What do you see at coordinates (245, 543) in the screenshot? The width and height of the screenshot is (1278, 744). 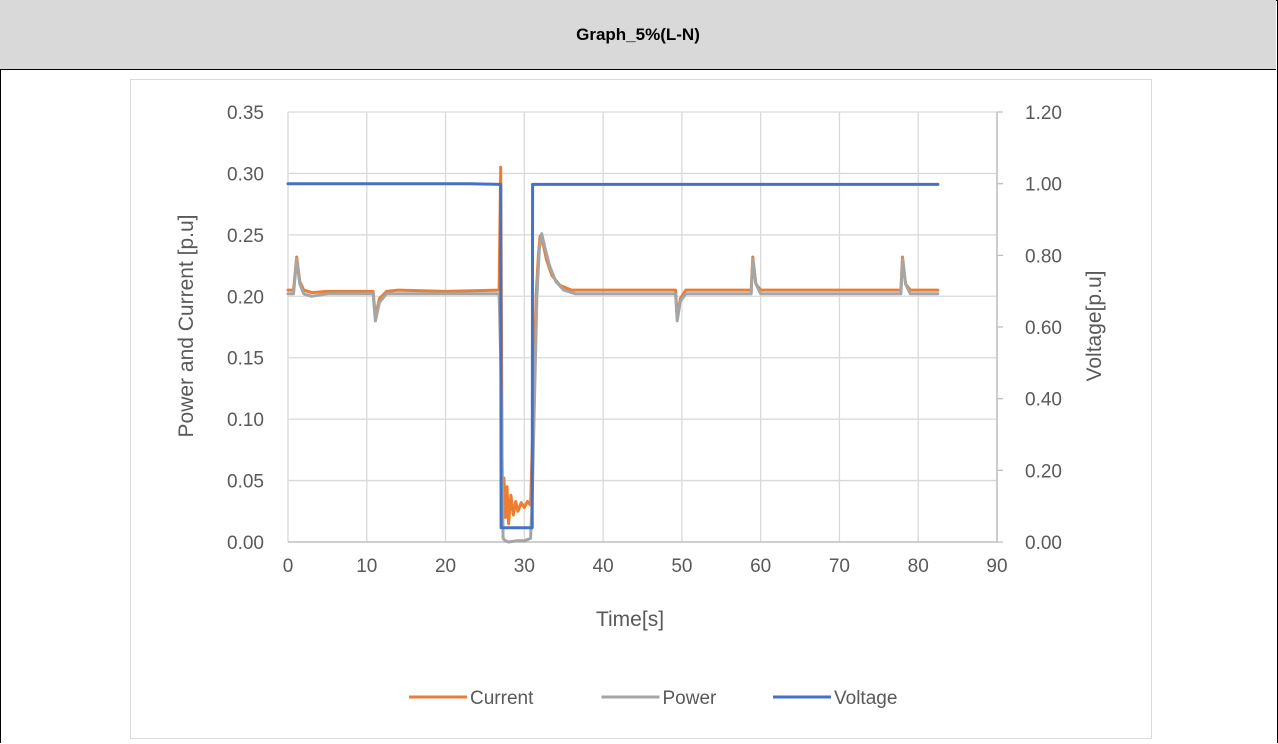 I see `y-tick-label: 0.00` at bounding box center [245, 543].